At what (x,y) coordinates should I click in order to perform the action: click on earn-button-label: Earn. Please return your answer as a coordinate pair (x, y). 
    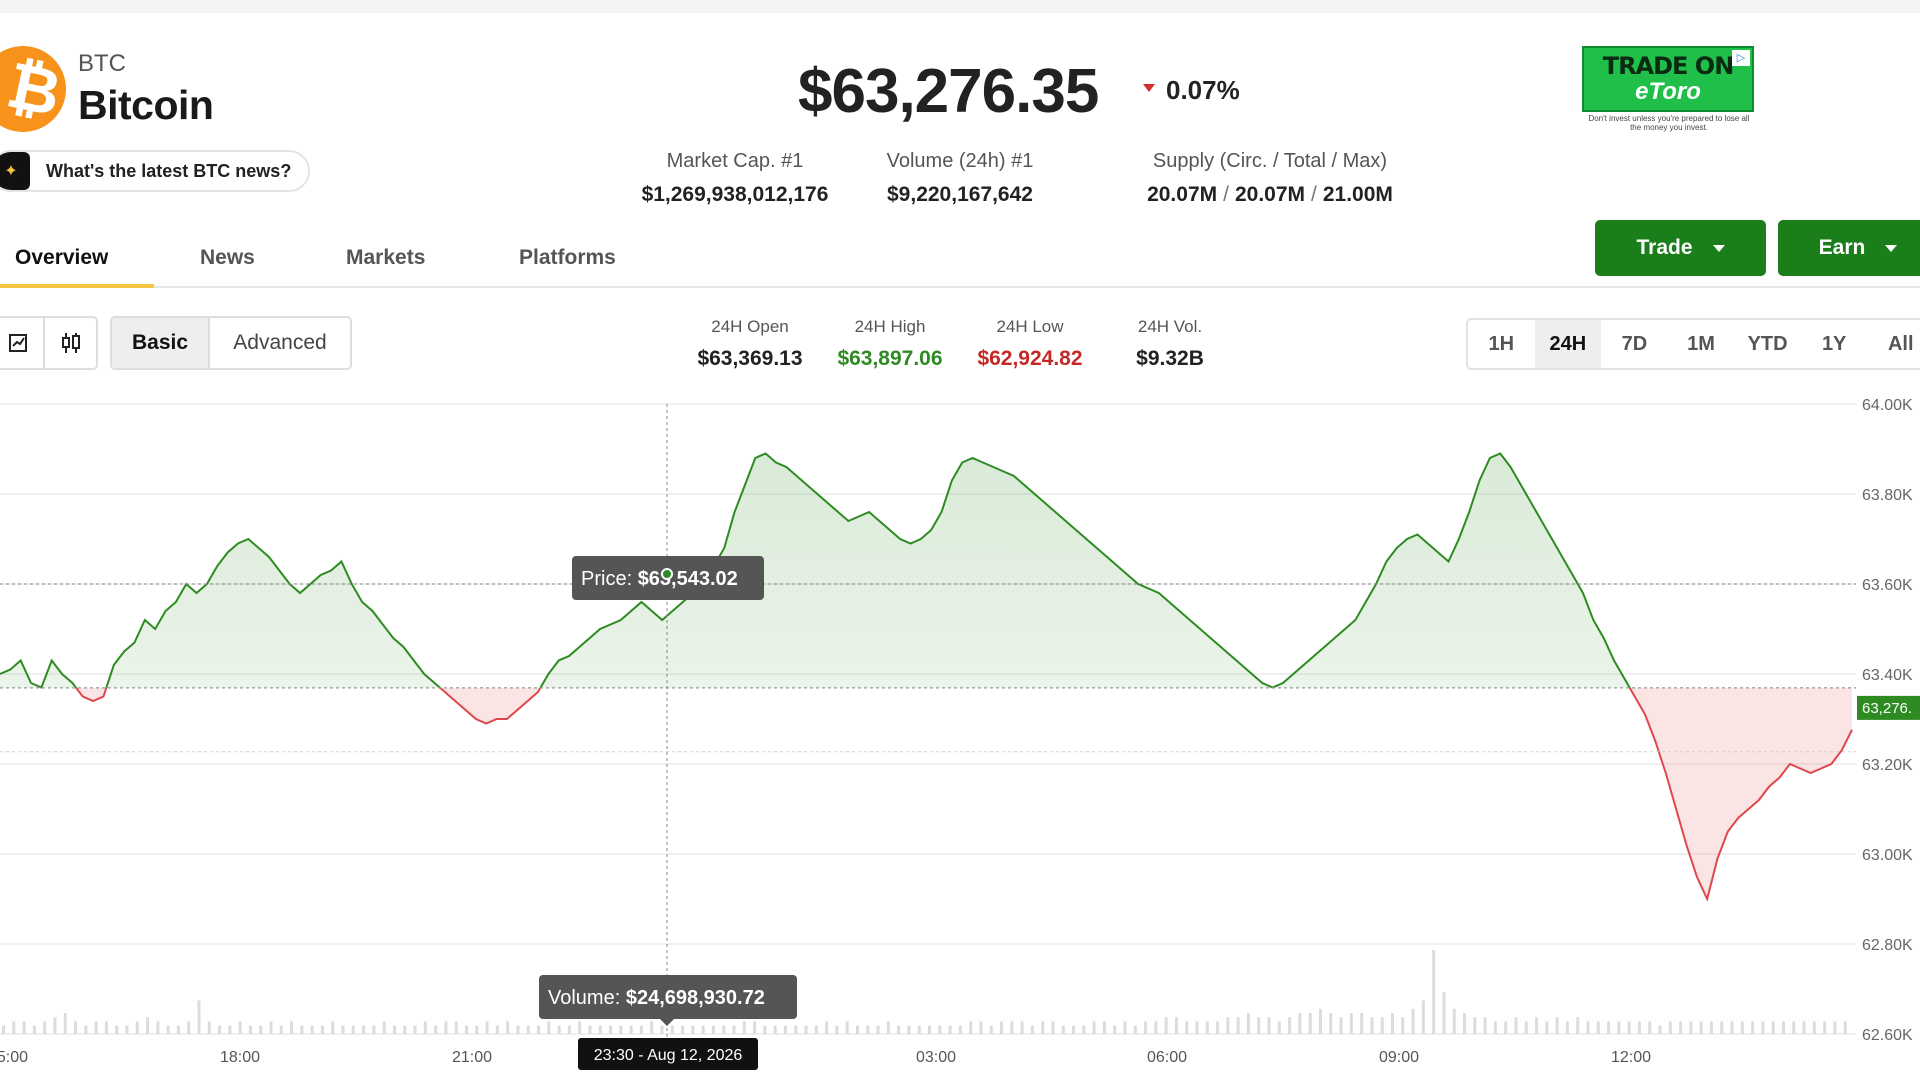
    Looking at the image, I should click on (1842, 247).